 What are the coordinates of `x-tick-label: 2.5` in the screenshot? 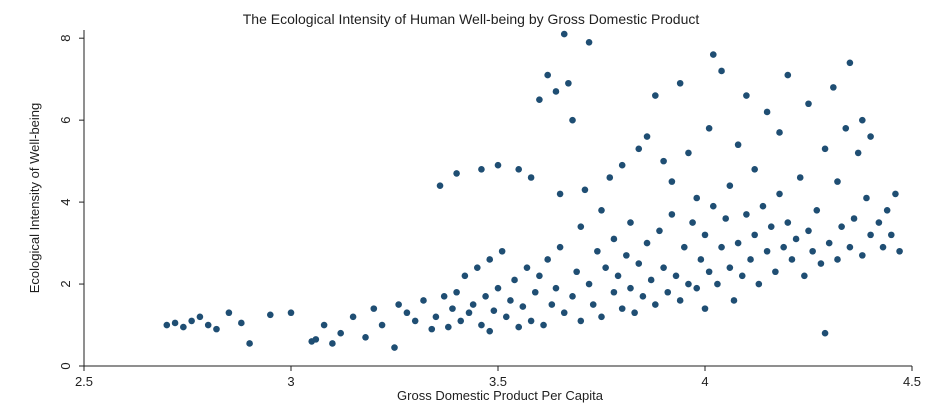 It's located at (84, 381).